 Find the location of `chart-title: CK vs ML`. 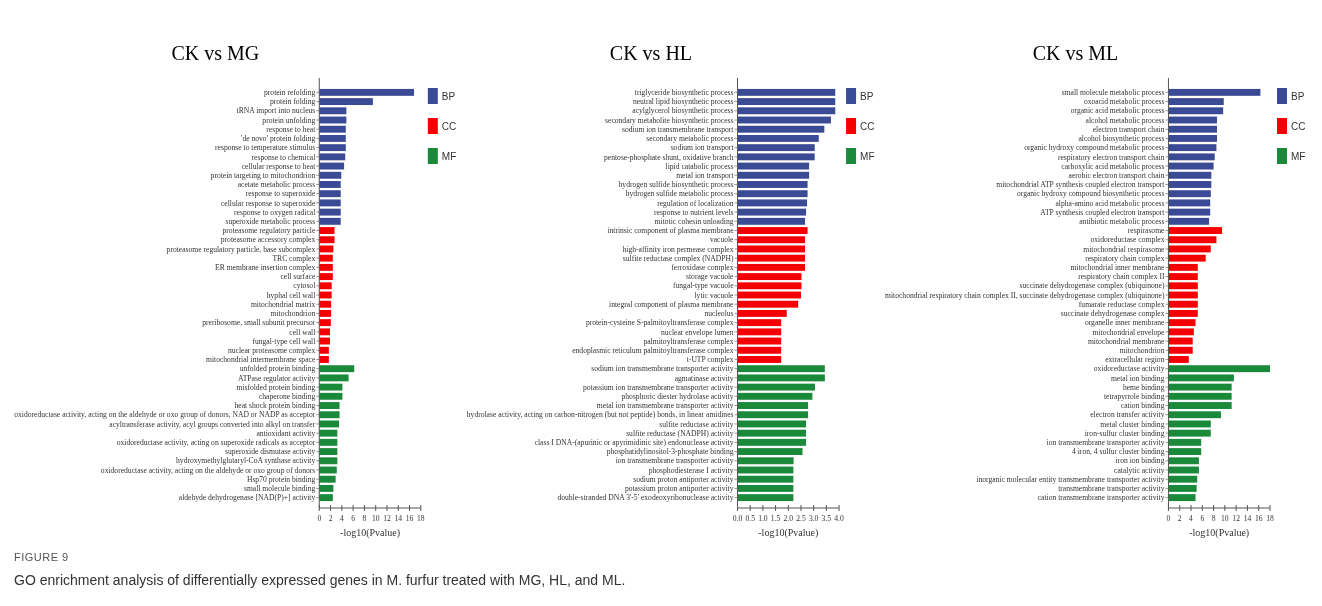

chart-title: CK vs ML is located at coordinates (1075, 53).